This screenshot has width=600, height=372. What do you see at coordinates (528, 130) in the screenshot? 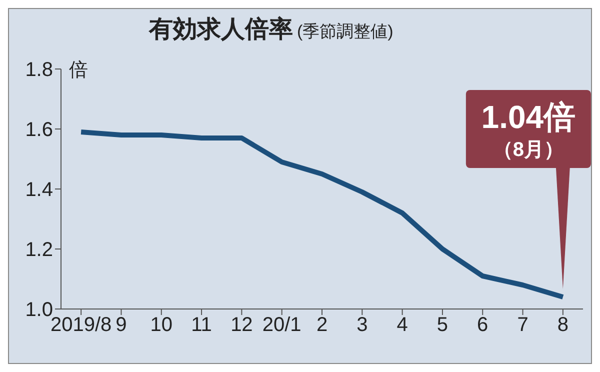
I see `annotation: 1.04倍（8月）` at bounding box center [528, 130].